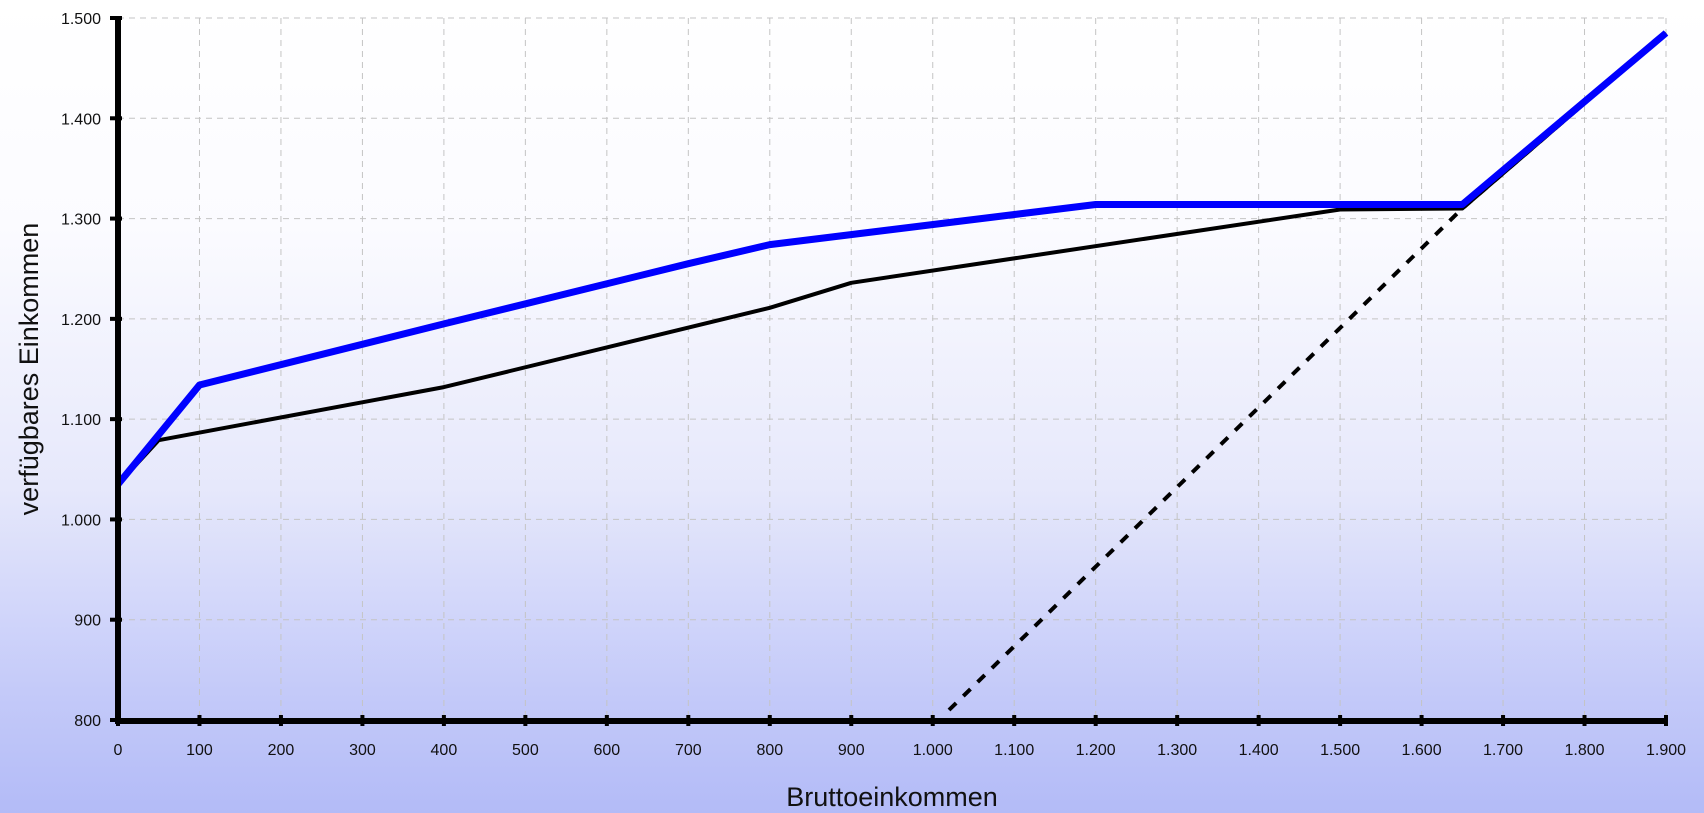 The width and height of the screenshot is (1704, 813). I want to click on x-tick-label: 1.500, so click(1340, 750).